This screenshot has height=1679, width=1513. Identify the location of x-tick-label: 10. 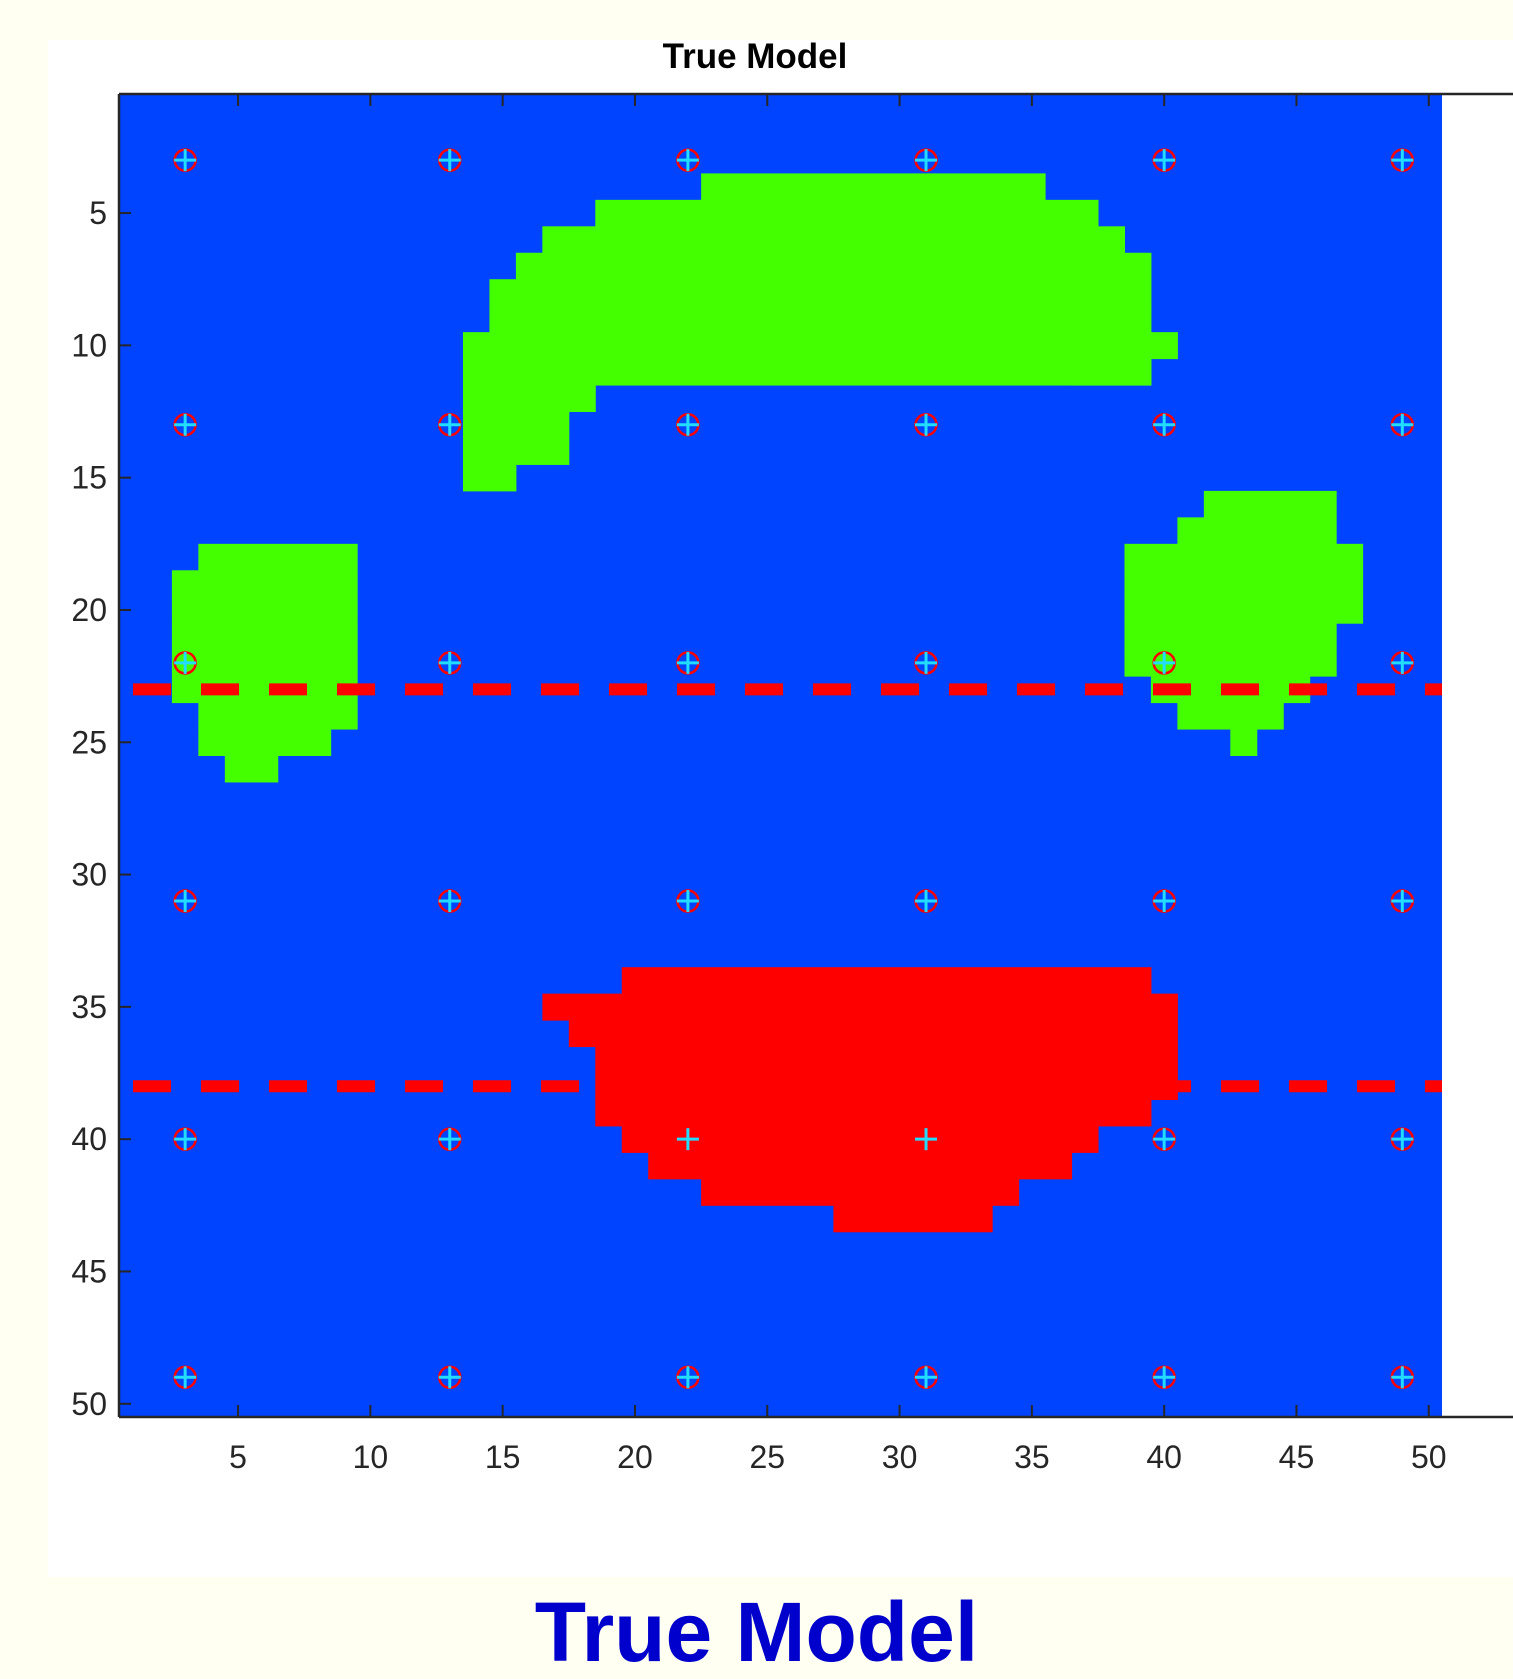
(371, 1457).